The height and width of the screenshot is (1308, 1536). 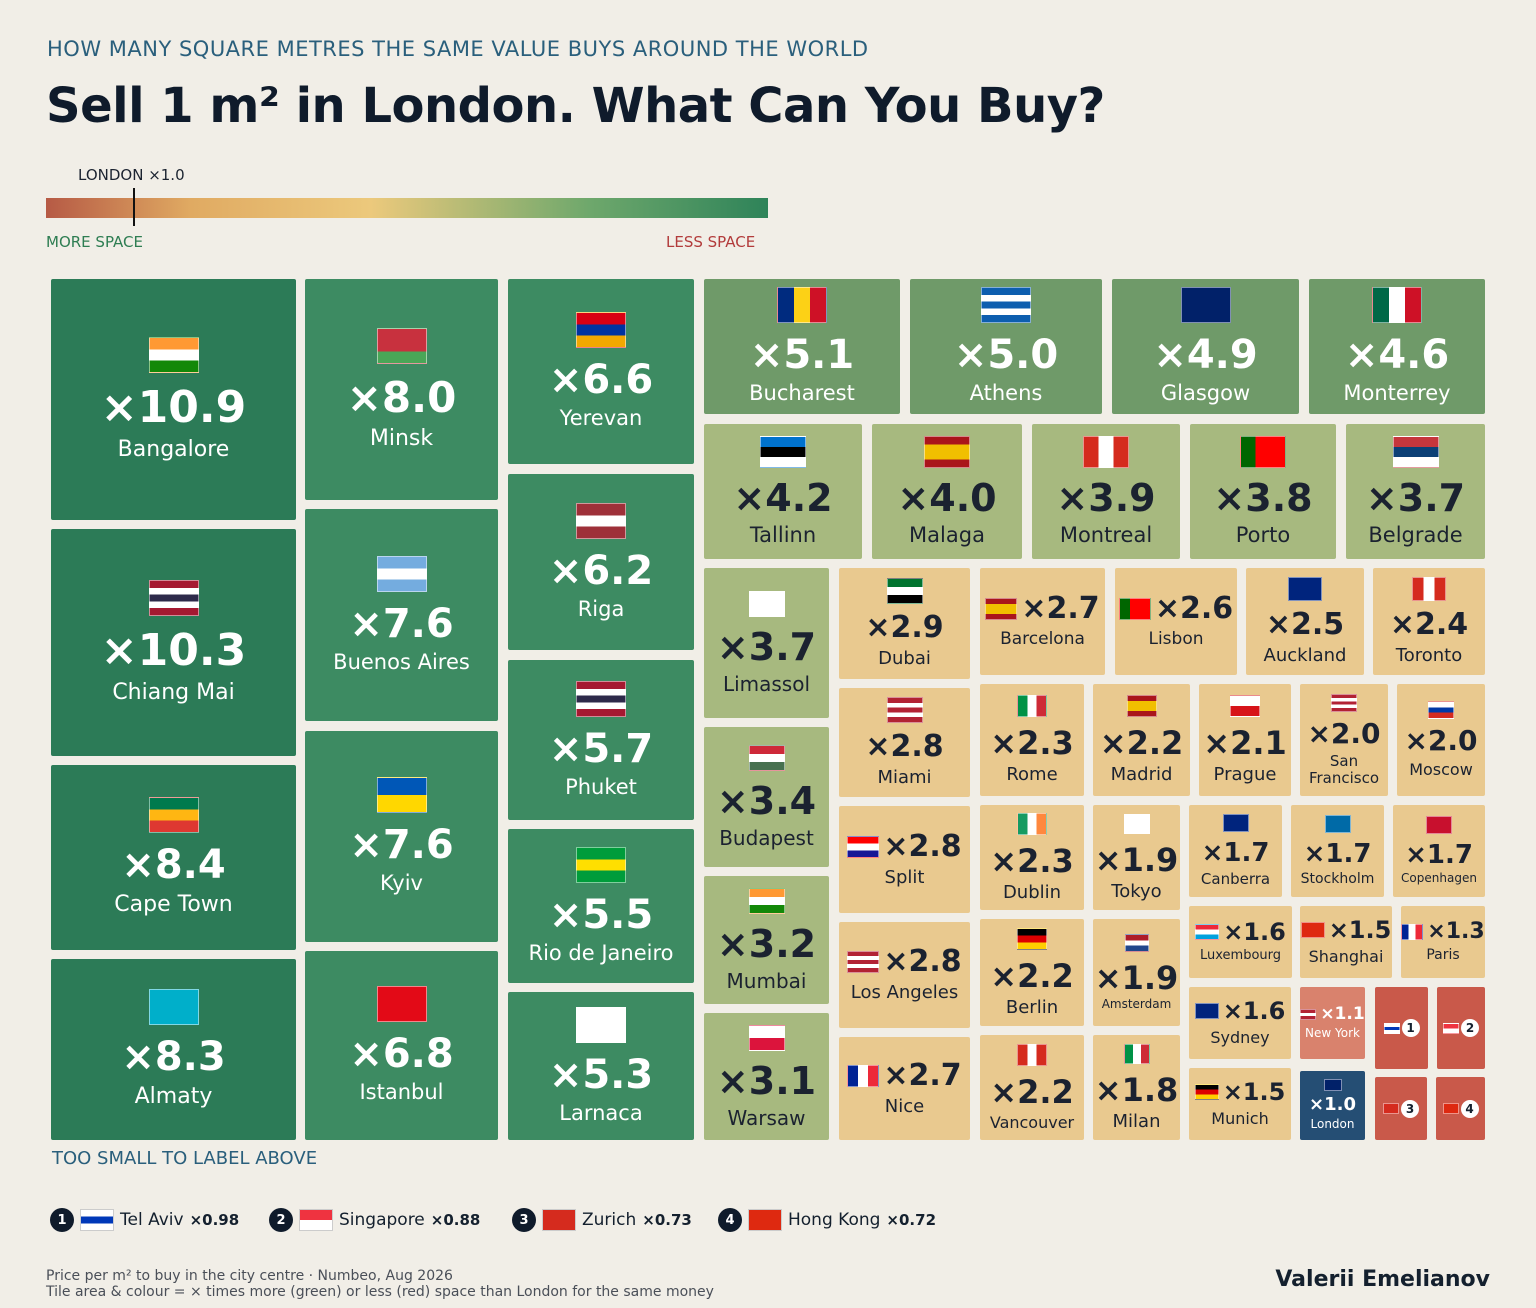 I want to click on treemap-tile: ×3.4 Budapest, so click(x=766, y=797).